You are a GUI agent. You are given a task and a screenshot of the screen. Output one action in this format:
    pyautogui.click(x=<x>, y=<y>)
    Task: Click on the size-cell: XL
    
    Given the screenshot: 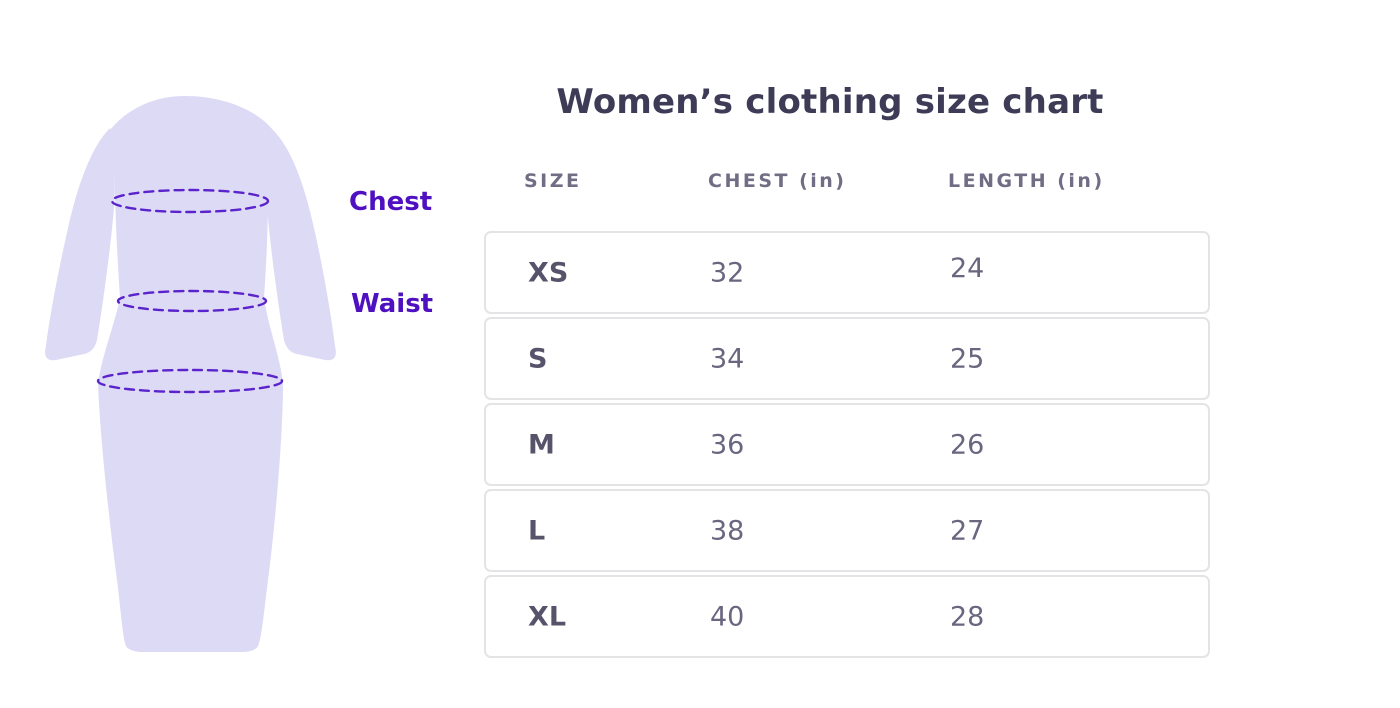 What is the action you would take?
    pyautogui.click(x=547, y=616)
    